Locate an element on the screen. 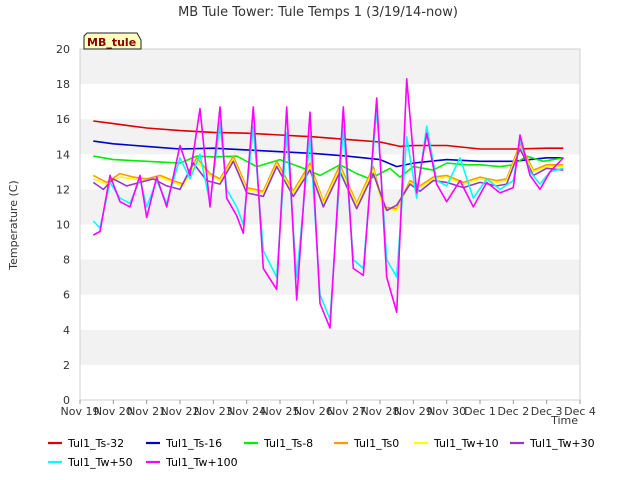 The image size is (640, 480). y-tick-label: 18 is located at coordinates (63, 84).